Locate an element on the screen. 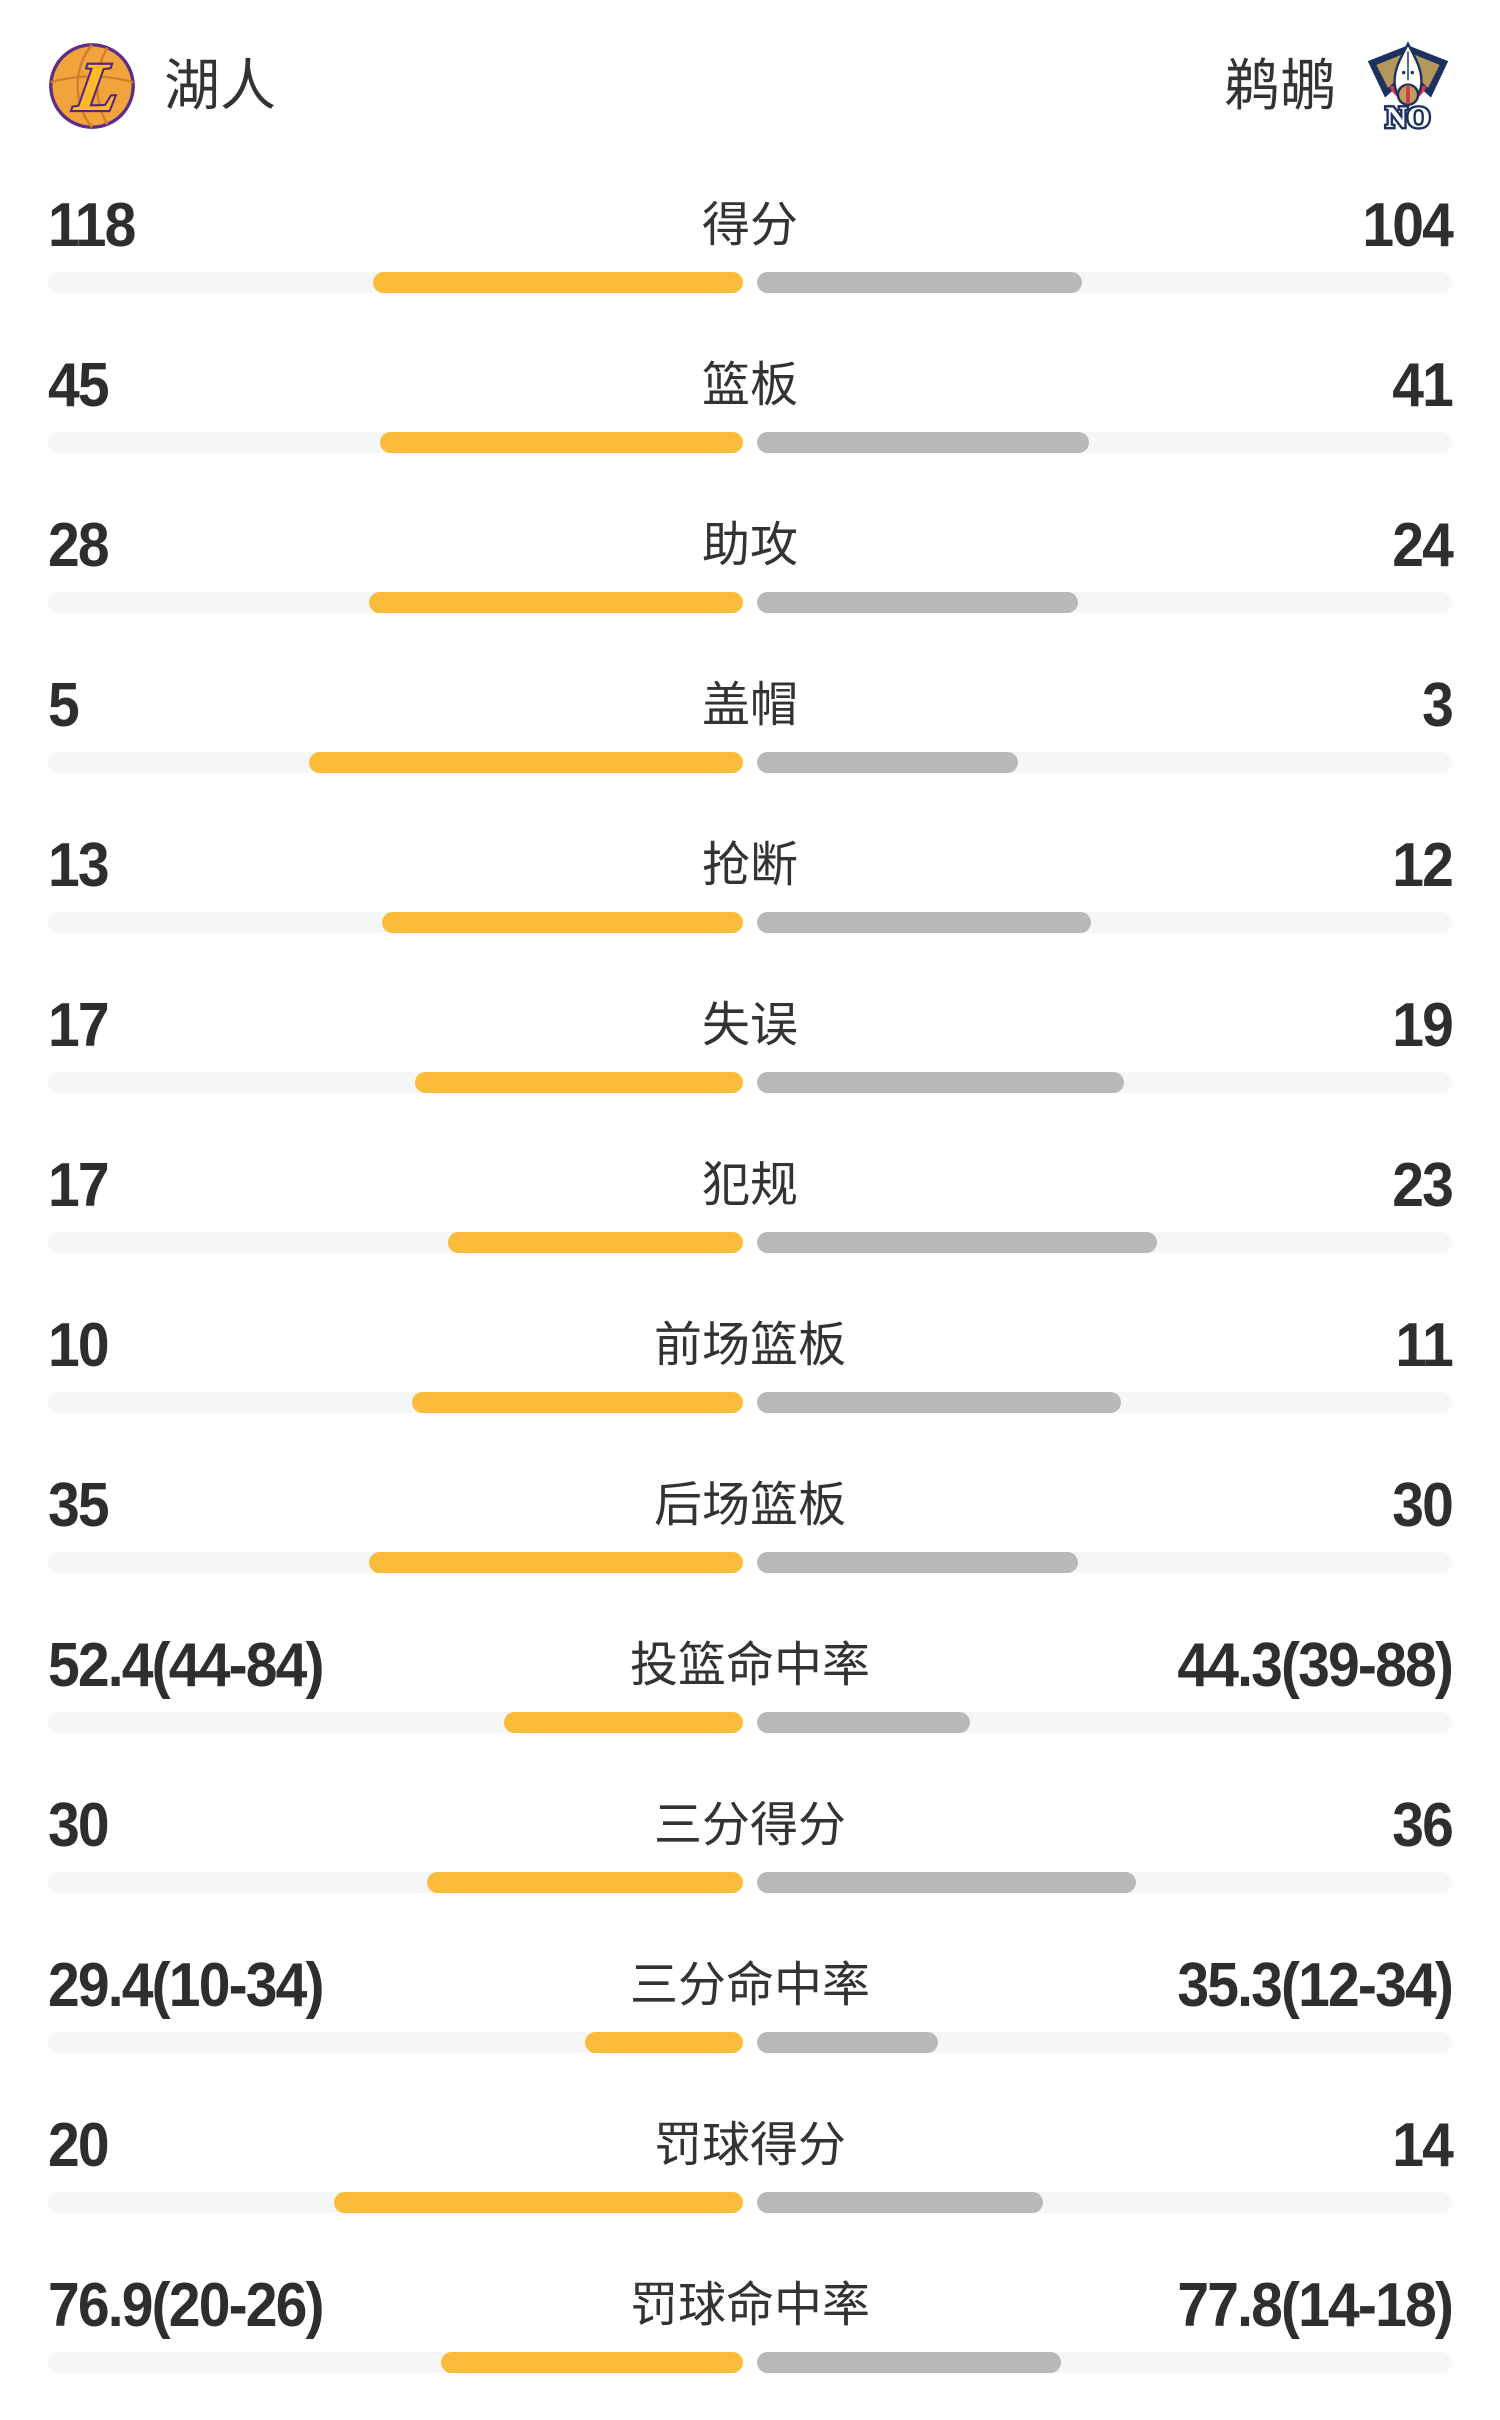  stat-label: 后场篮板 is located at coordinates (750, 1505).